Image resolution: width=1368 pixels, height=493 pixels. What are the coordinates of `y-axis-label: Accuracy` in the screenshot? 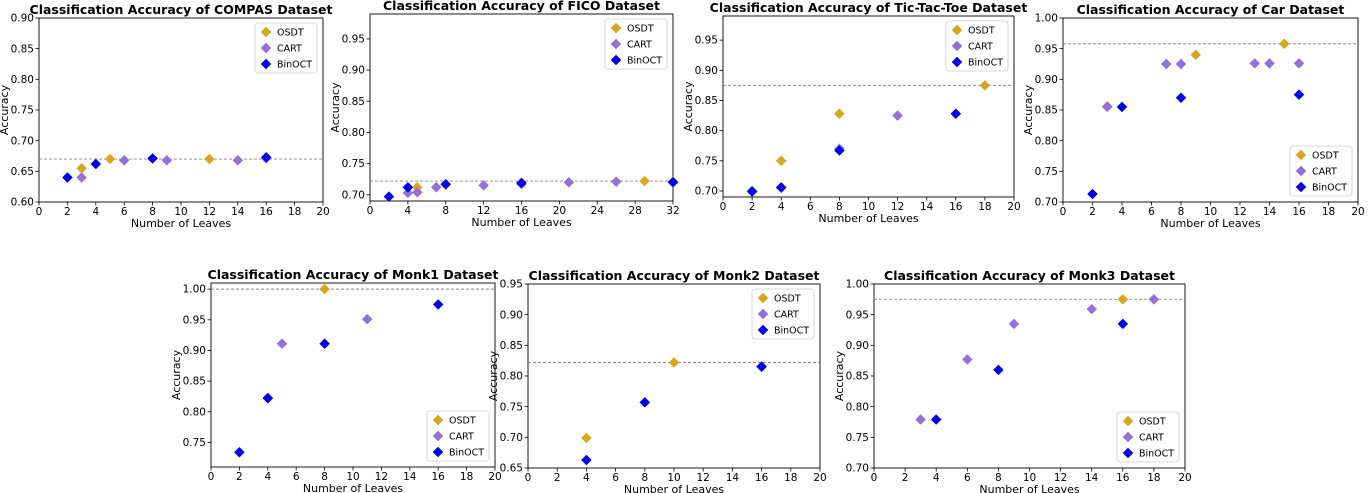 It's located at (493, 375).